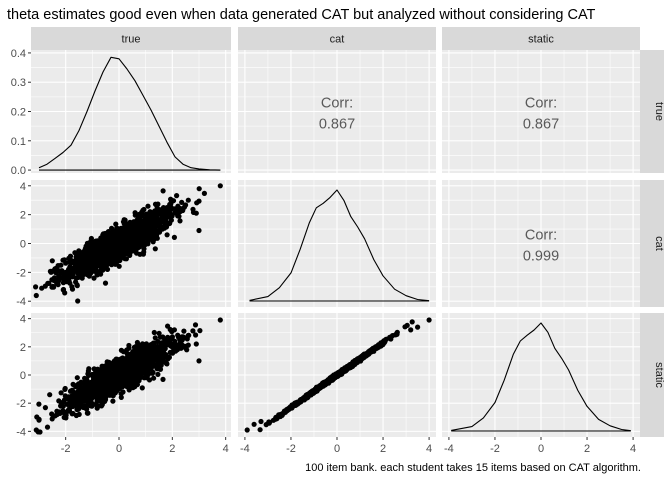 The height and width of the screenshot is (480, 672). What do you see at coordinates (541, 104) in the screenshot?
I see `corr-label: Corr:` at bounding box center [541, 104].